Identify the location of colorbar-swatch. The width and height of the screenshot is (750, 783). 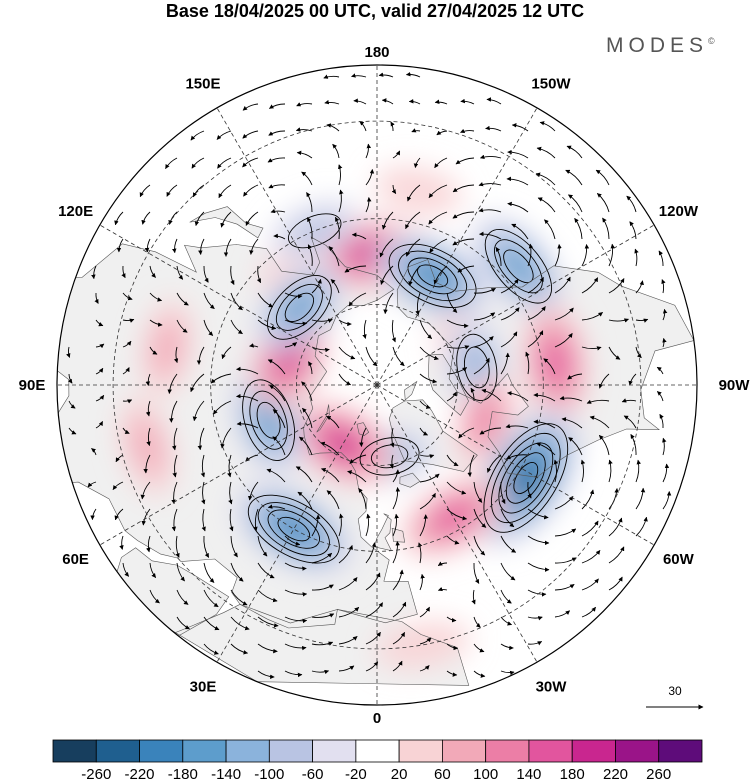
(74, 751).